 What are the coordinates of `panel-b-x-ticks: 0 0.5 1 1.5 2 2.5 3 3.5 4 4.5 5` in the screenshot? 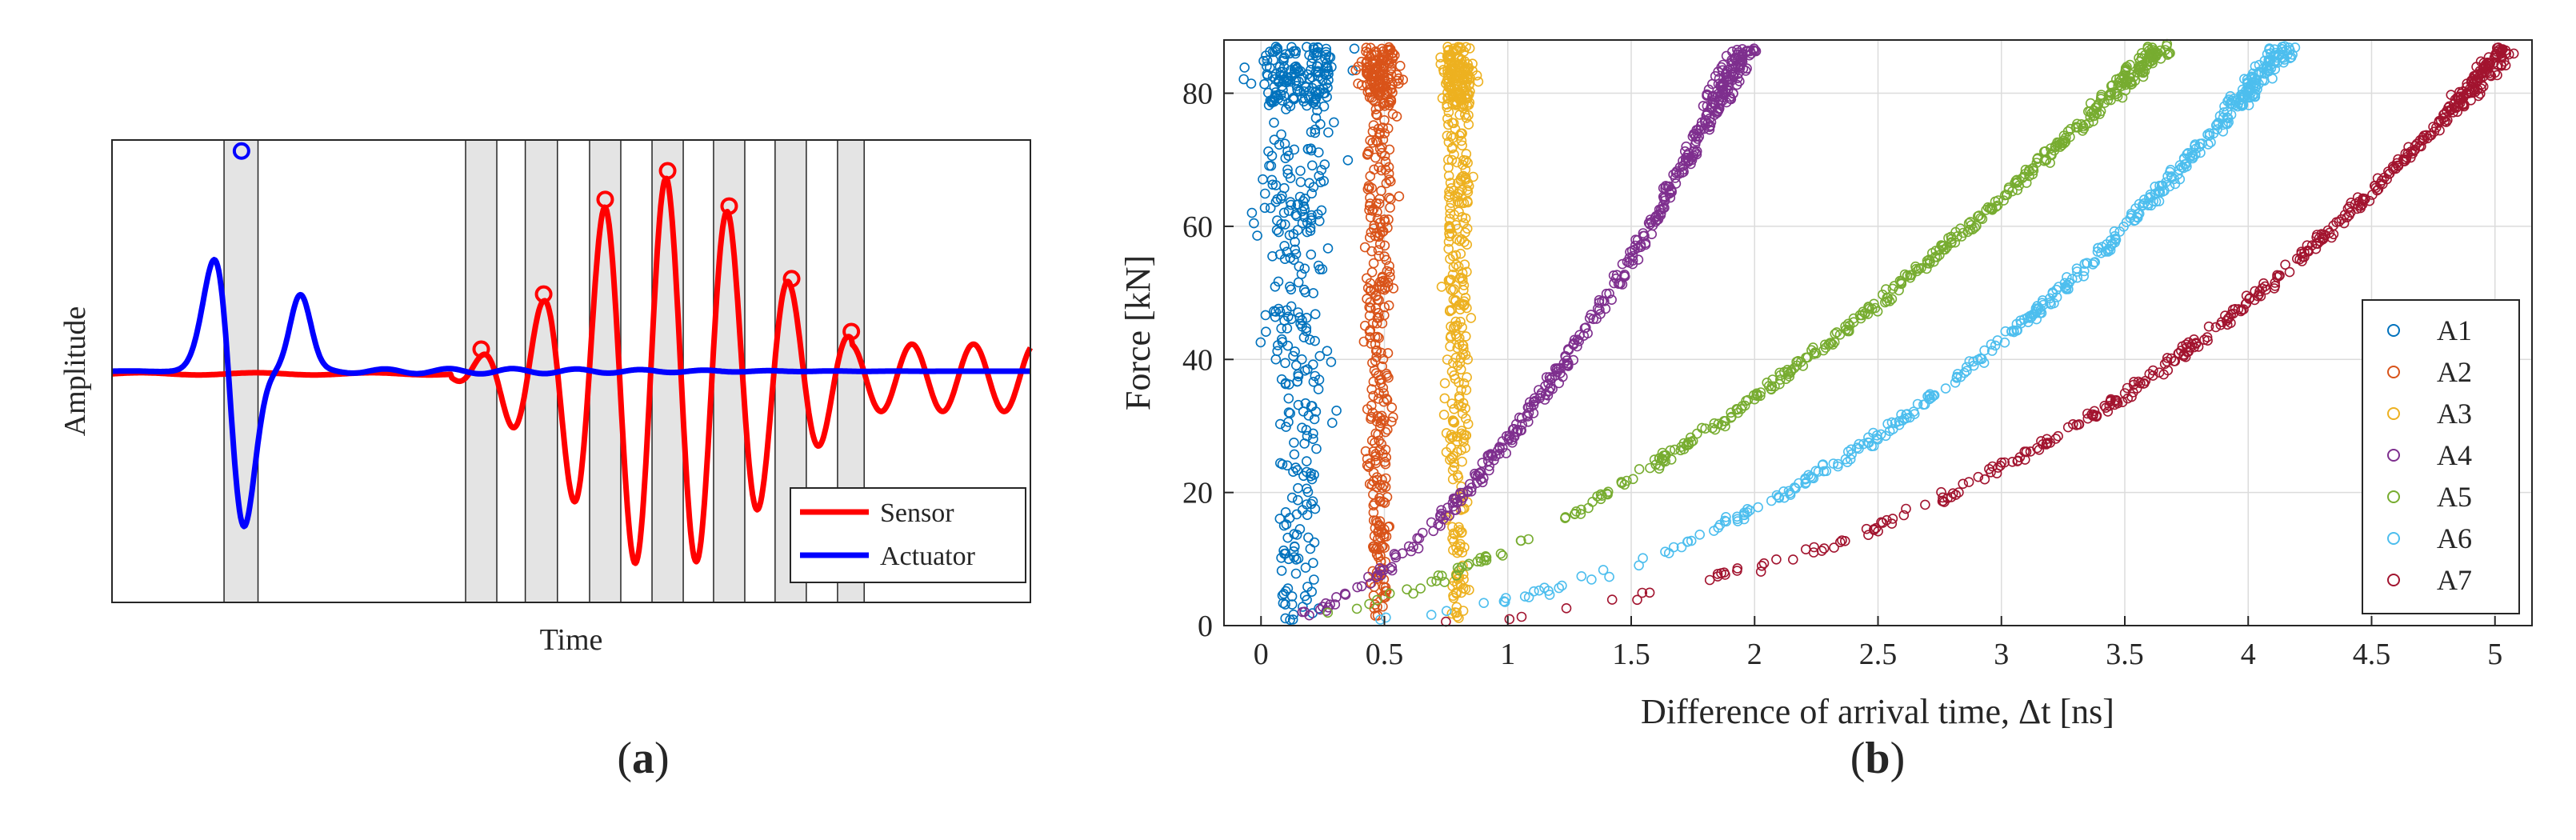 It's located at (1878, 643).